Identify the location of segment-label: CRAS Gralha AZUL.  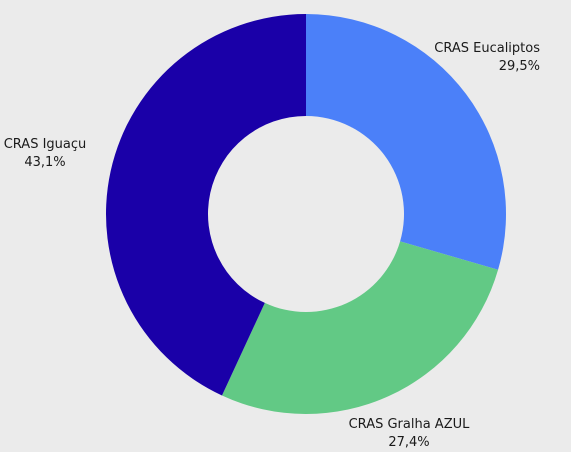
(410, 424).